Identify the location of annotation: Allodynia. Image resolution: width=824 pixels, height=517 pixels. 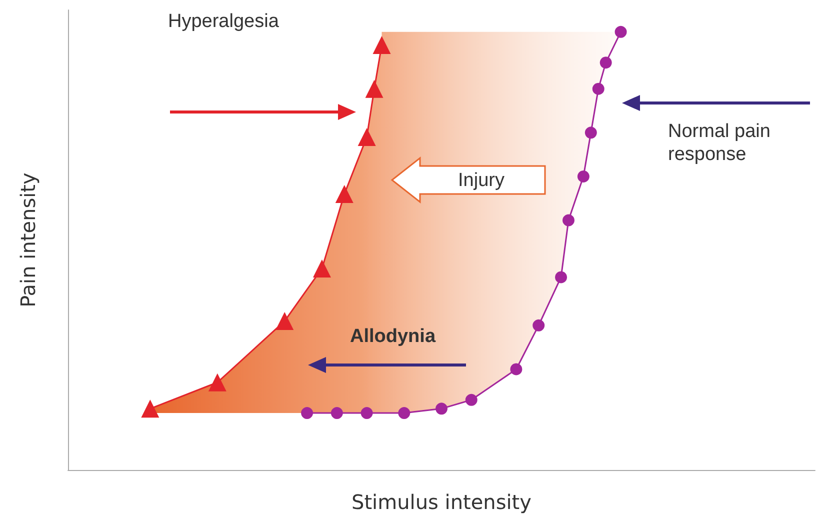
(393, 336).